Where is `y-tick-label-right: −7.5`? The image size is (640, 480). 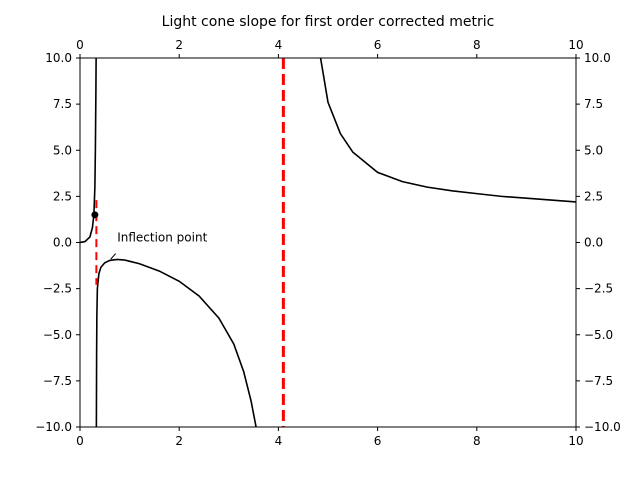 y-tick-label-right: −7.5 is located at coordinates (598, 381).